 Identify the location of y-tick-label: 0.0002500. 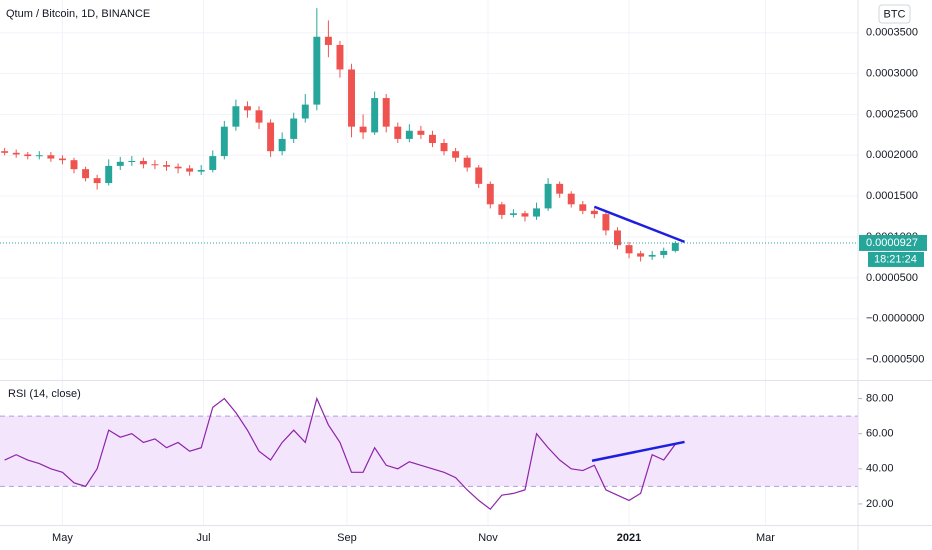
(892, 114).